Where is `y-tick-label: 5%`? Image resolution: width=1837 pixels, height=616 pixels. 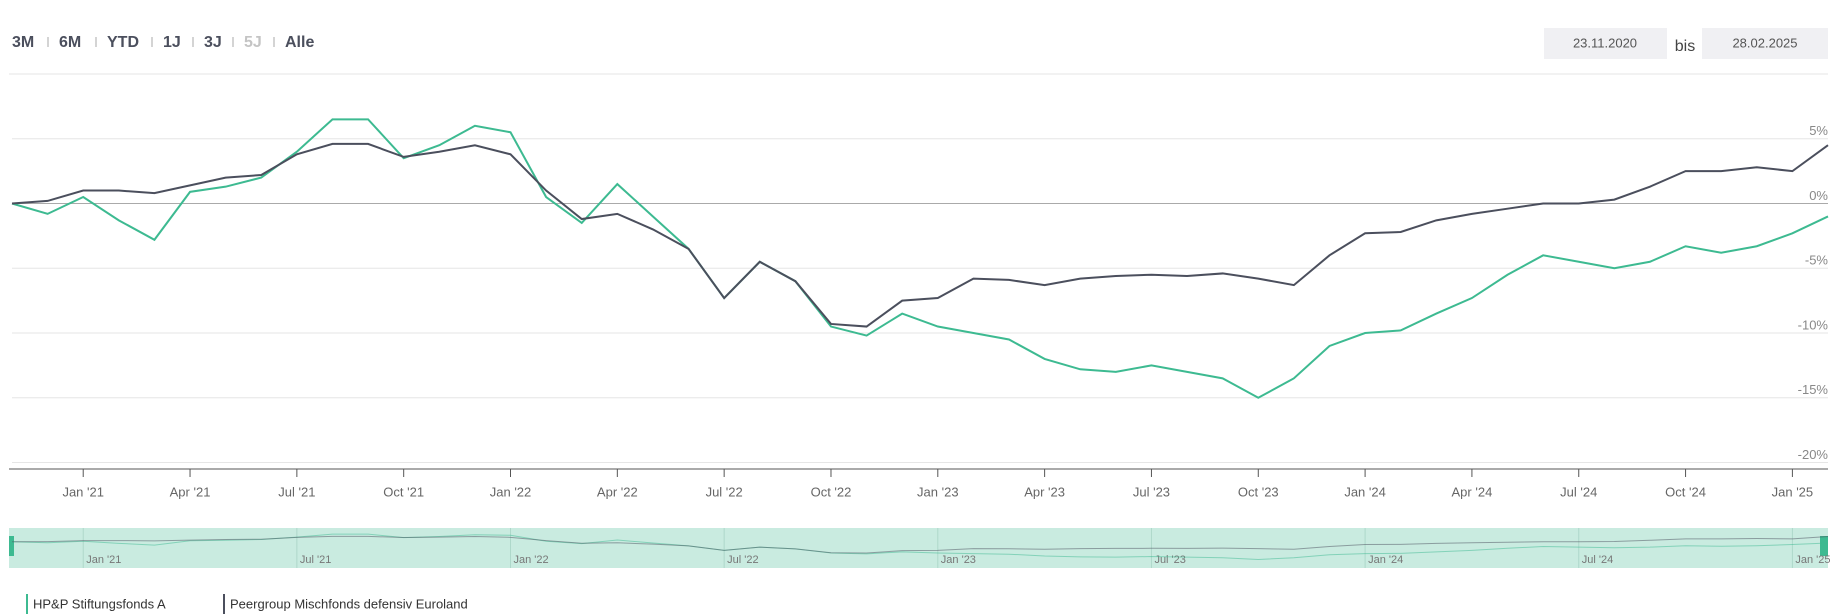 y-tick-label: 5% is located at coordinates (1818, 130).